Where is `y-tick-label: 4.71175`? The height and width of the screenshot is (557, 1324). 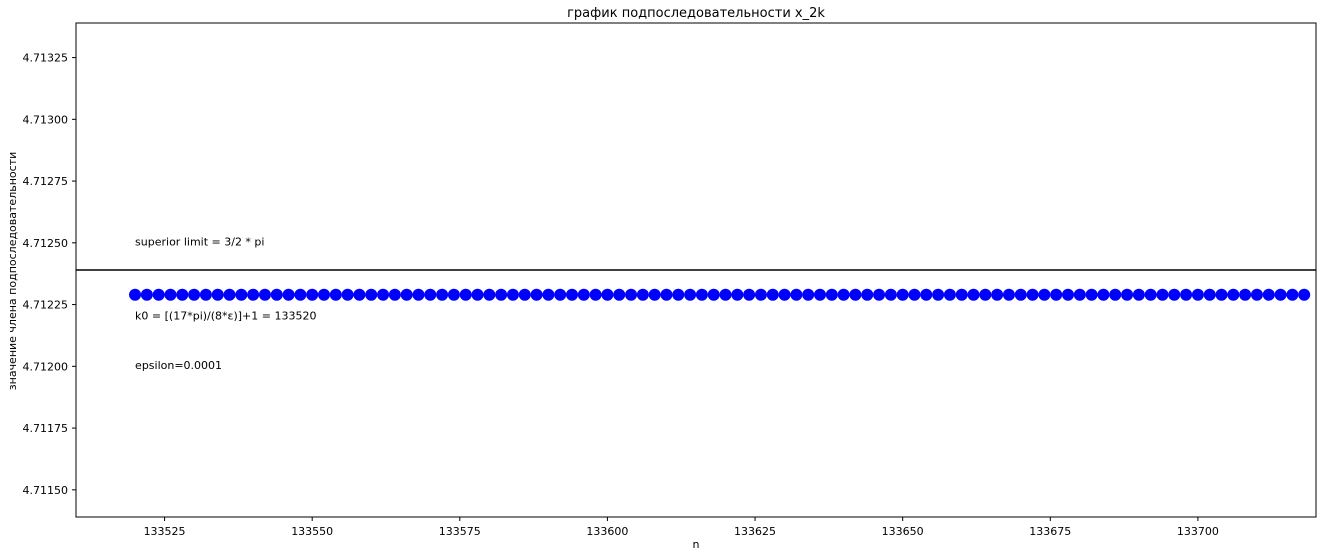 y-tick-label: 4.71175 is located at coordinates (46, 428).